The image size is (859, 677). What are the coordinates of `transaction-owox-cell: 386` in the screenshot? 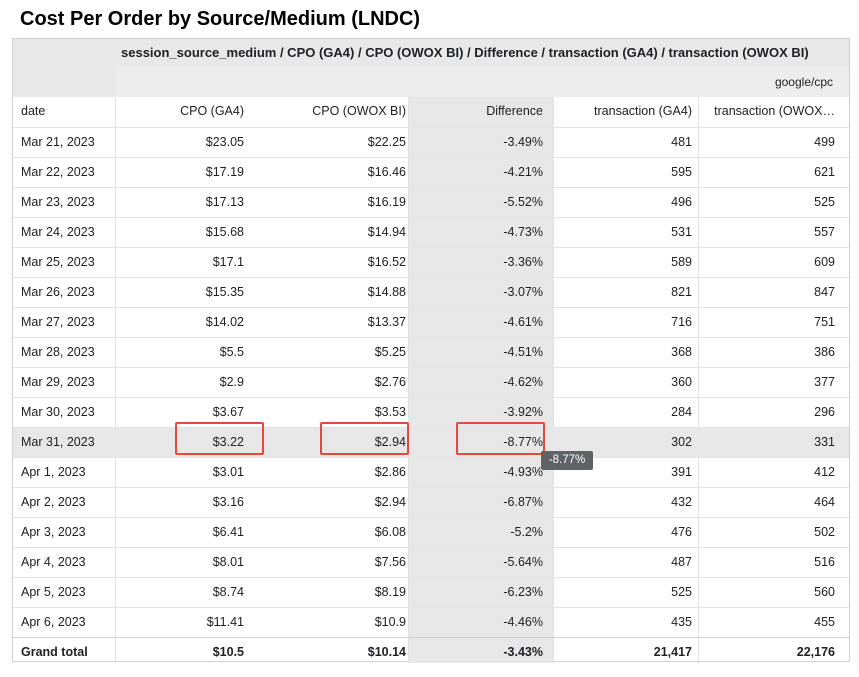 It's located at (824, 352).